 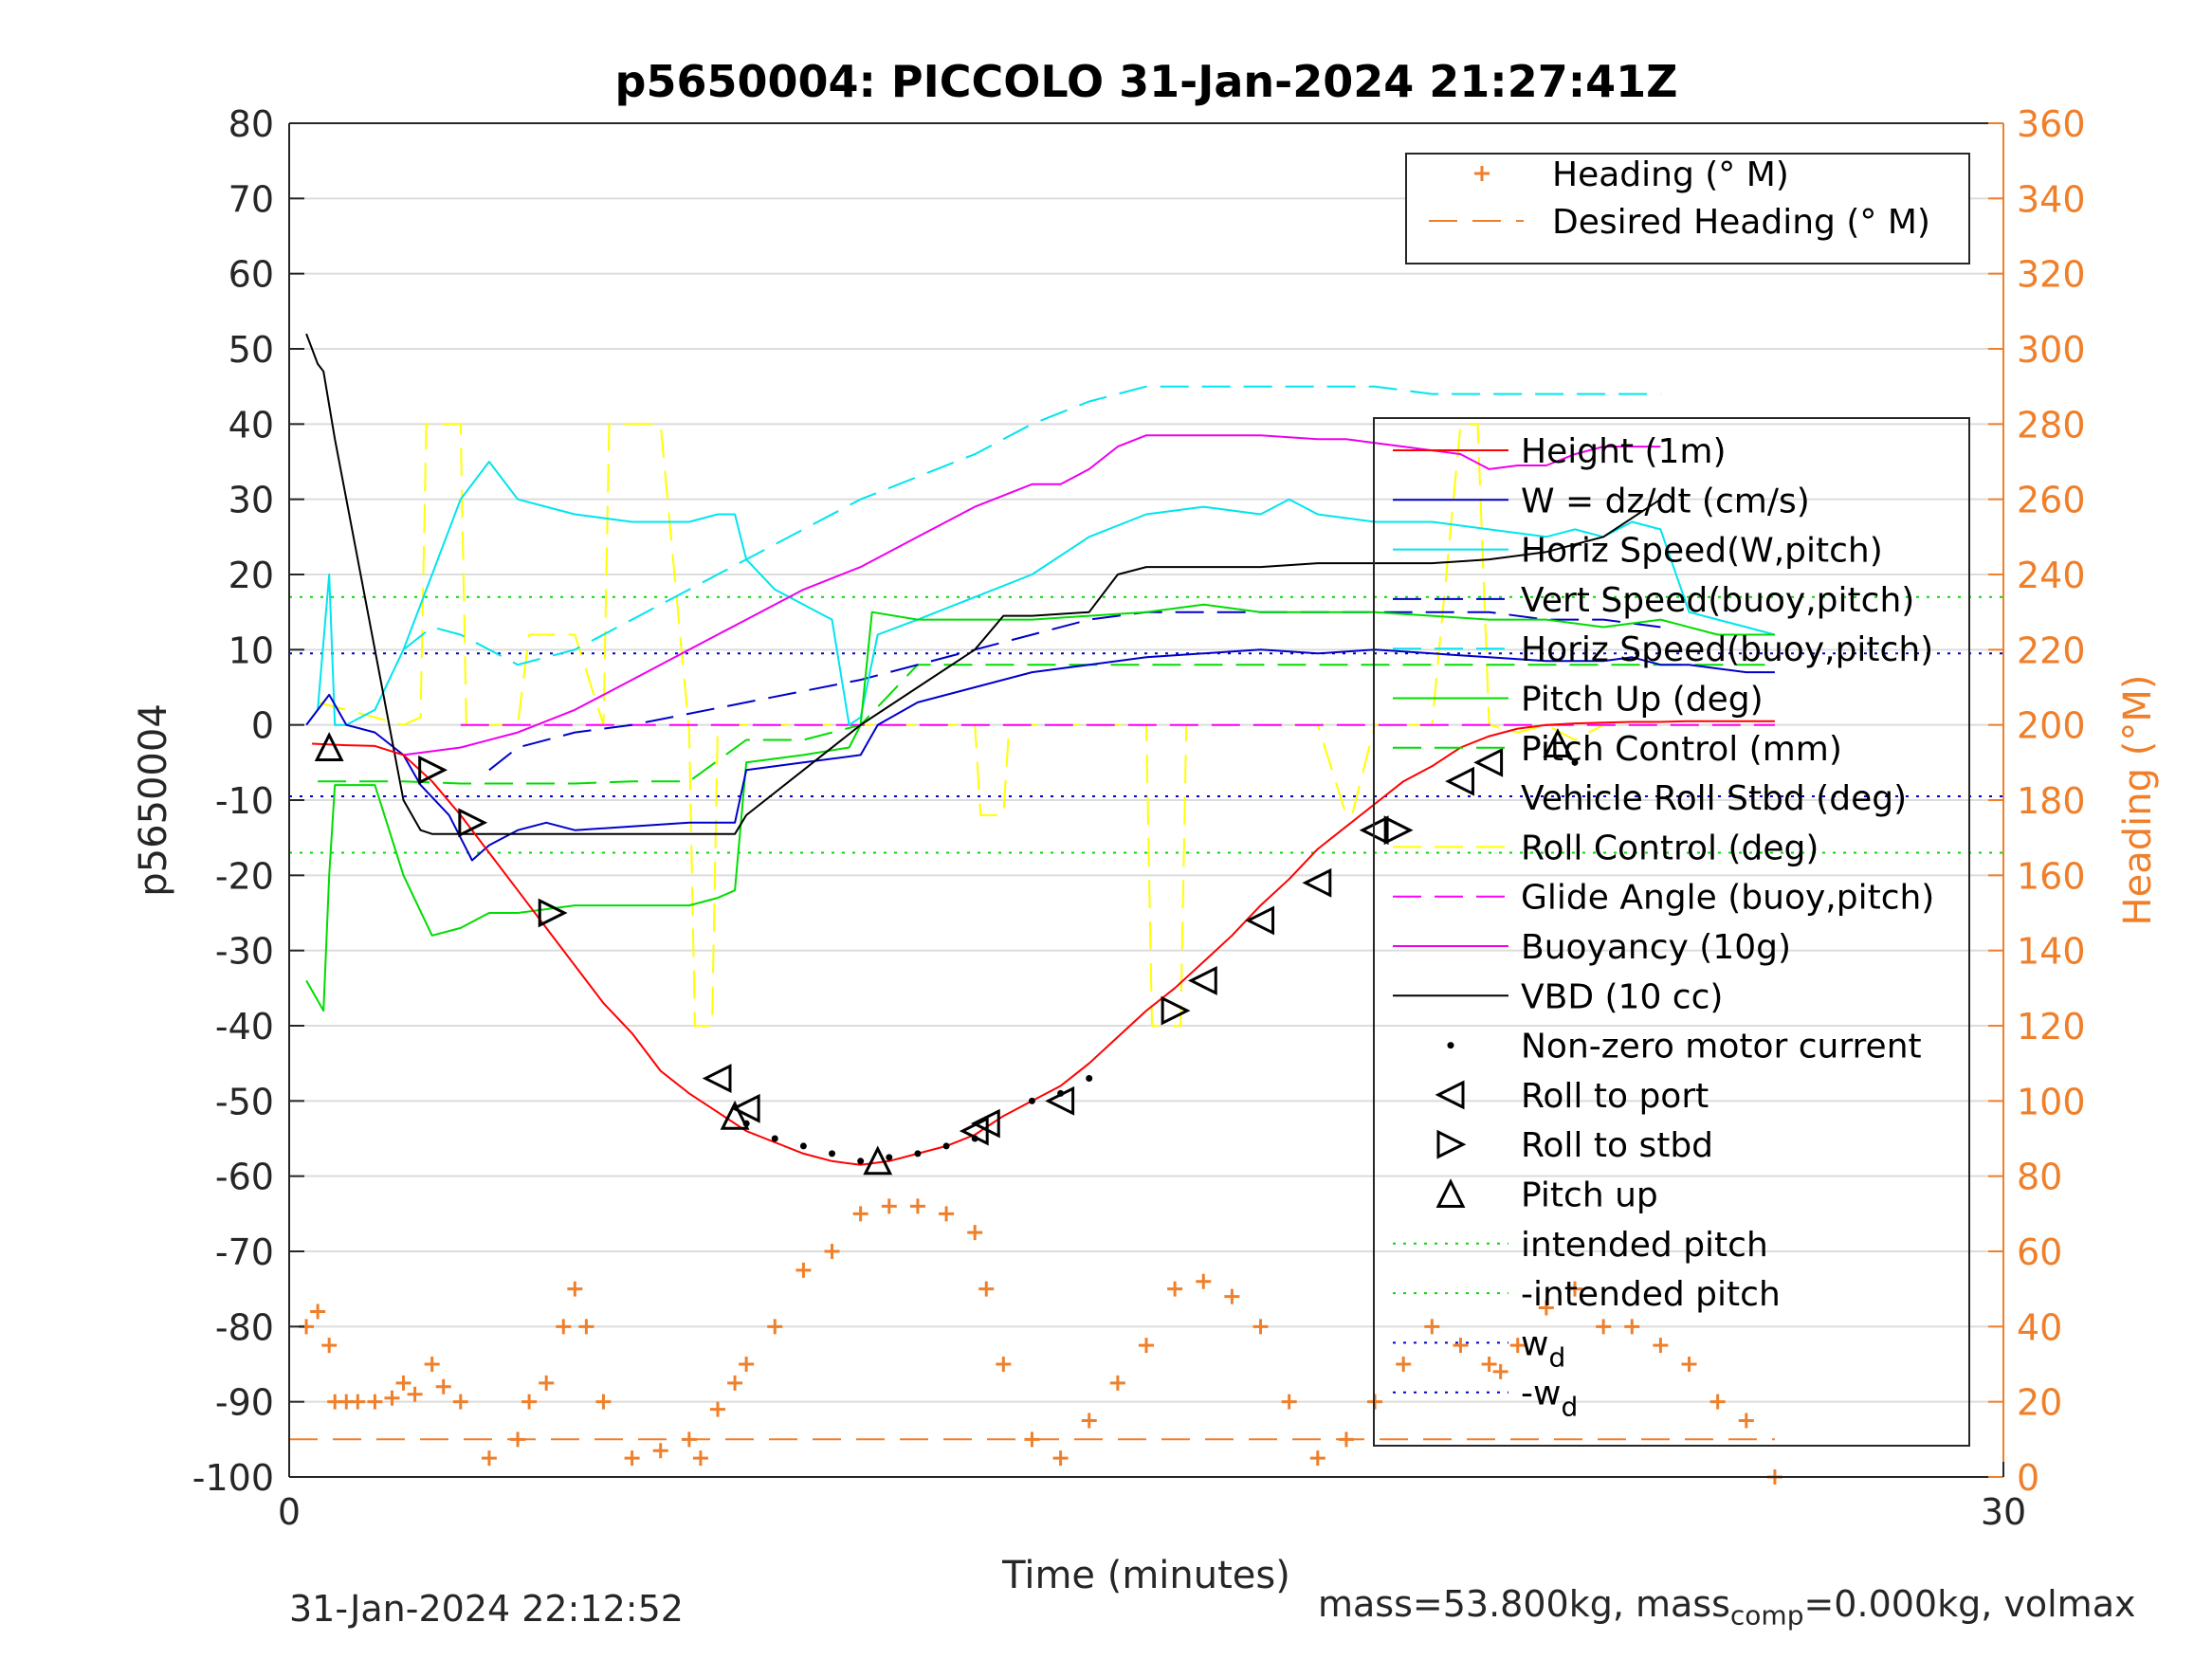 What do you see at coordinates (2051, 952) in the screenshot?
I see `y2-tick-label: 140` at bounding box center [2051, 952].